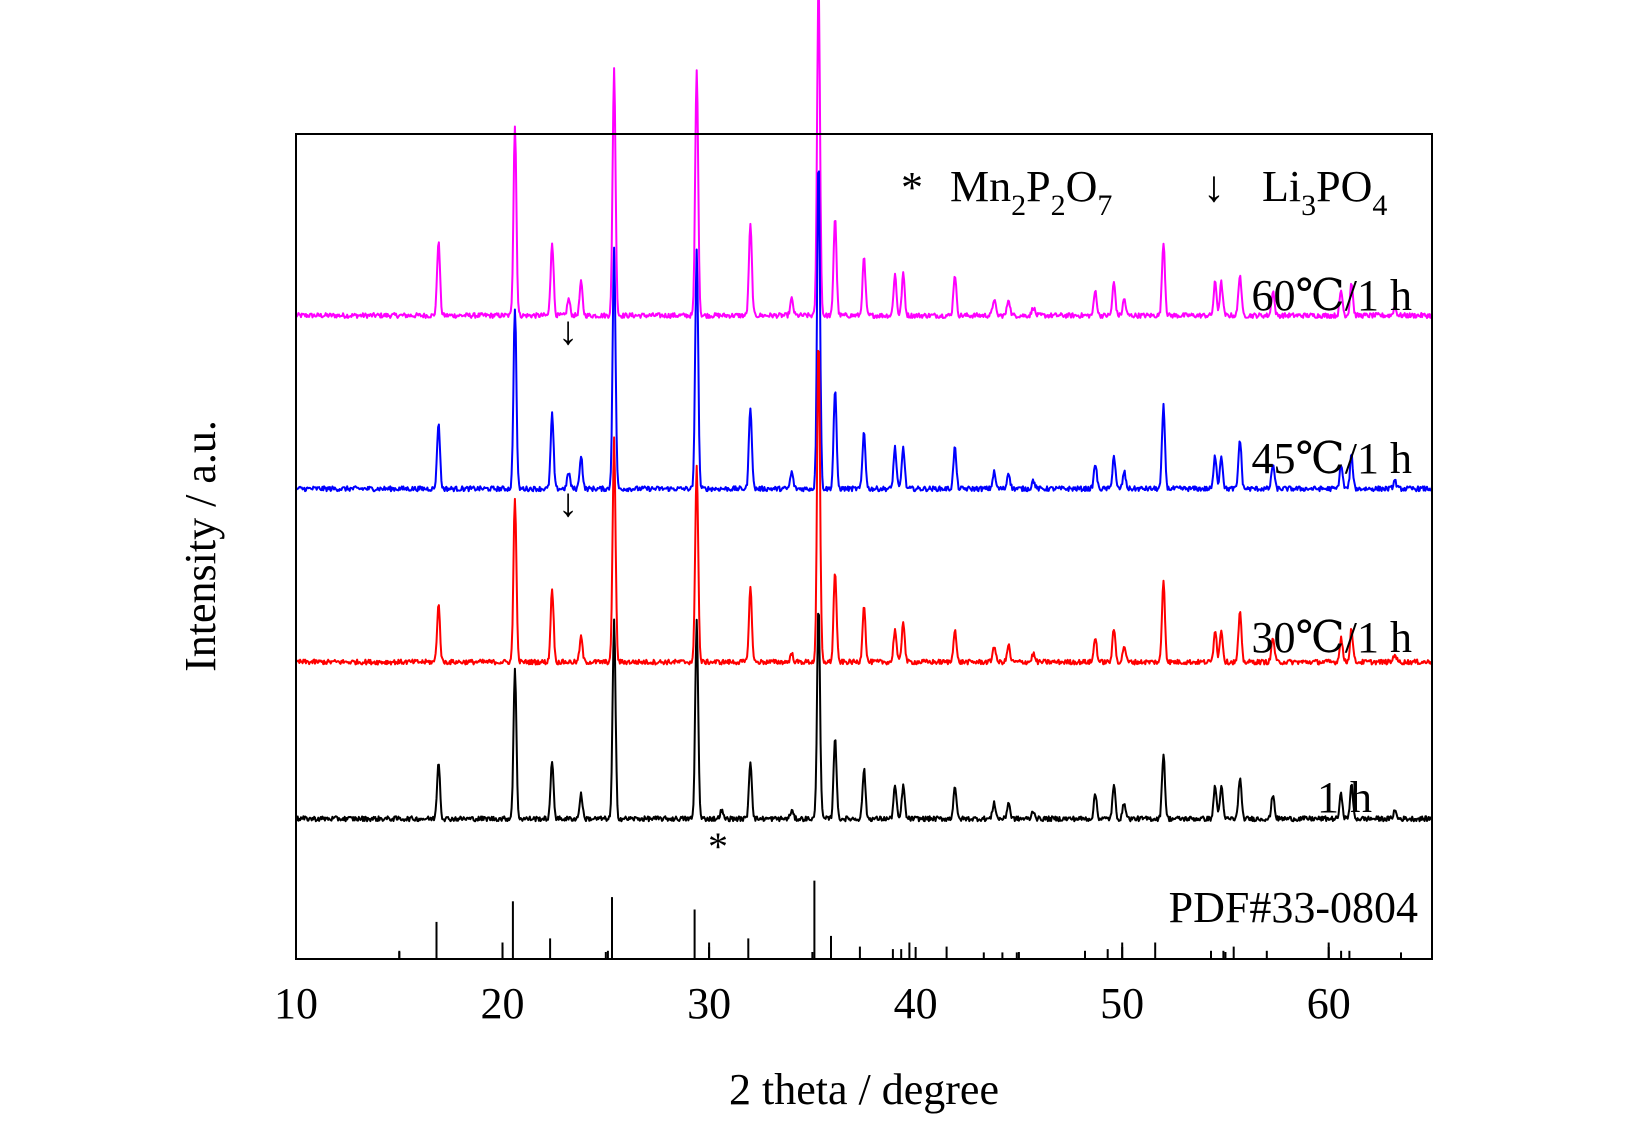 The width and height of the screenshot is (1650, 1144). I want to click on legend-li: Li, so click(1281, 186).